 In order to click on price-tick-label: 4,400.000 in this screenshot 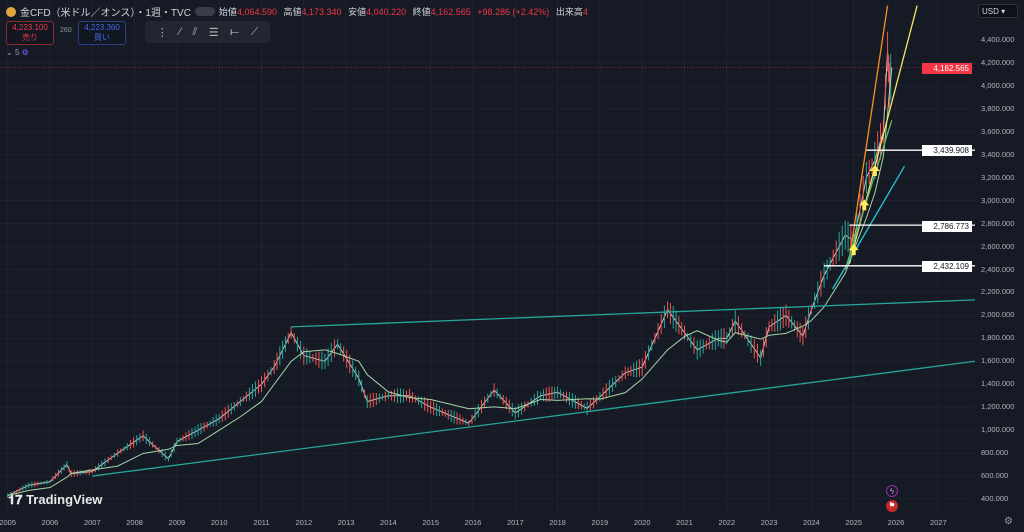, I will do `click(998, 39)`.